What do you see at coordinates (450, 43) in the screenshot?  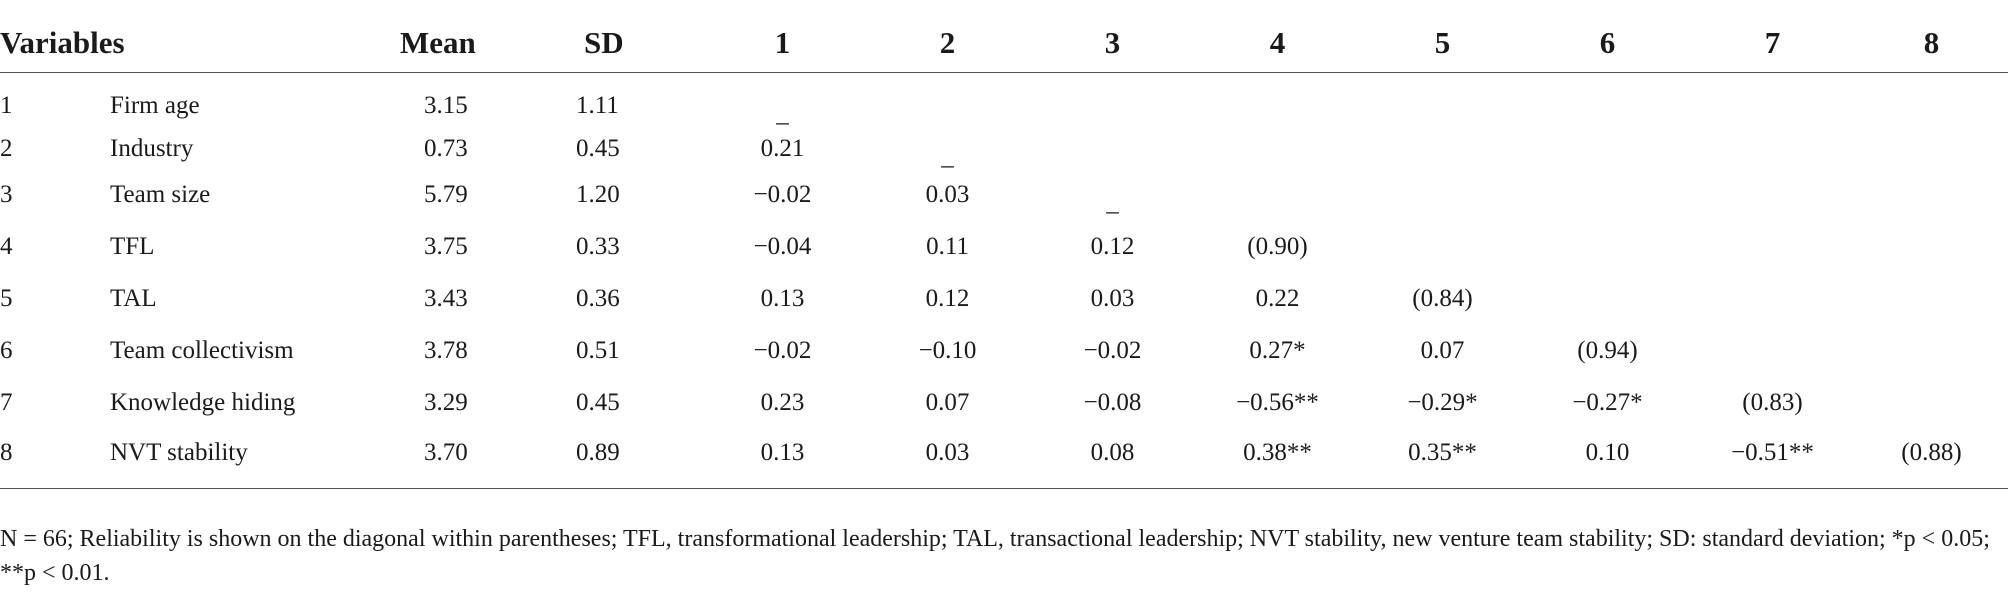 I see `header-mean: Mean` at bounding box center [450, 43].